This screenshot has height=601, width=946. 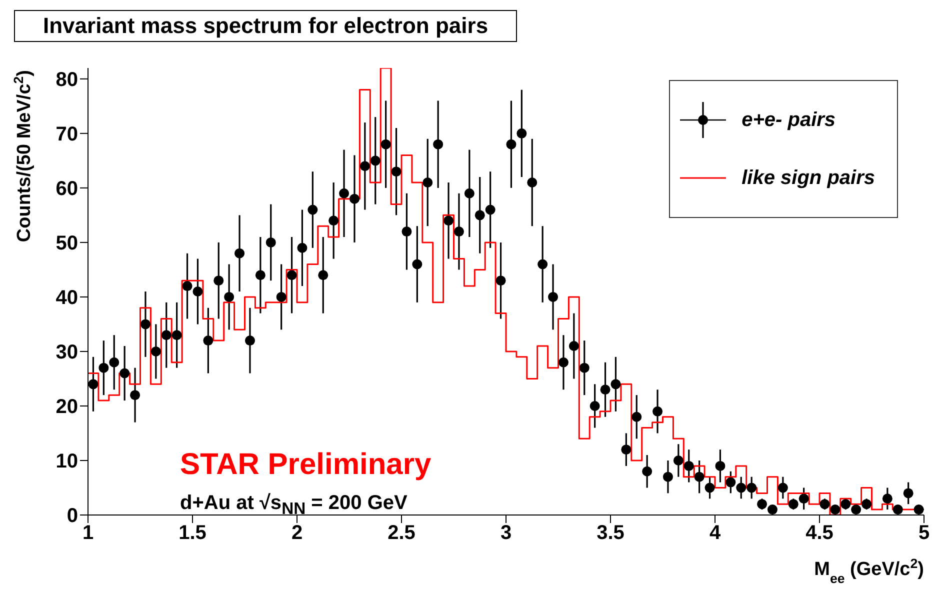 I want to click on y-tick-label: 70, so click(x=67, y=135).